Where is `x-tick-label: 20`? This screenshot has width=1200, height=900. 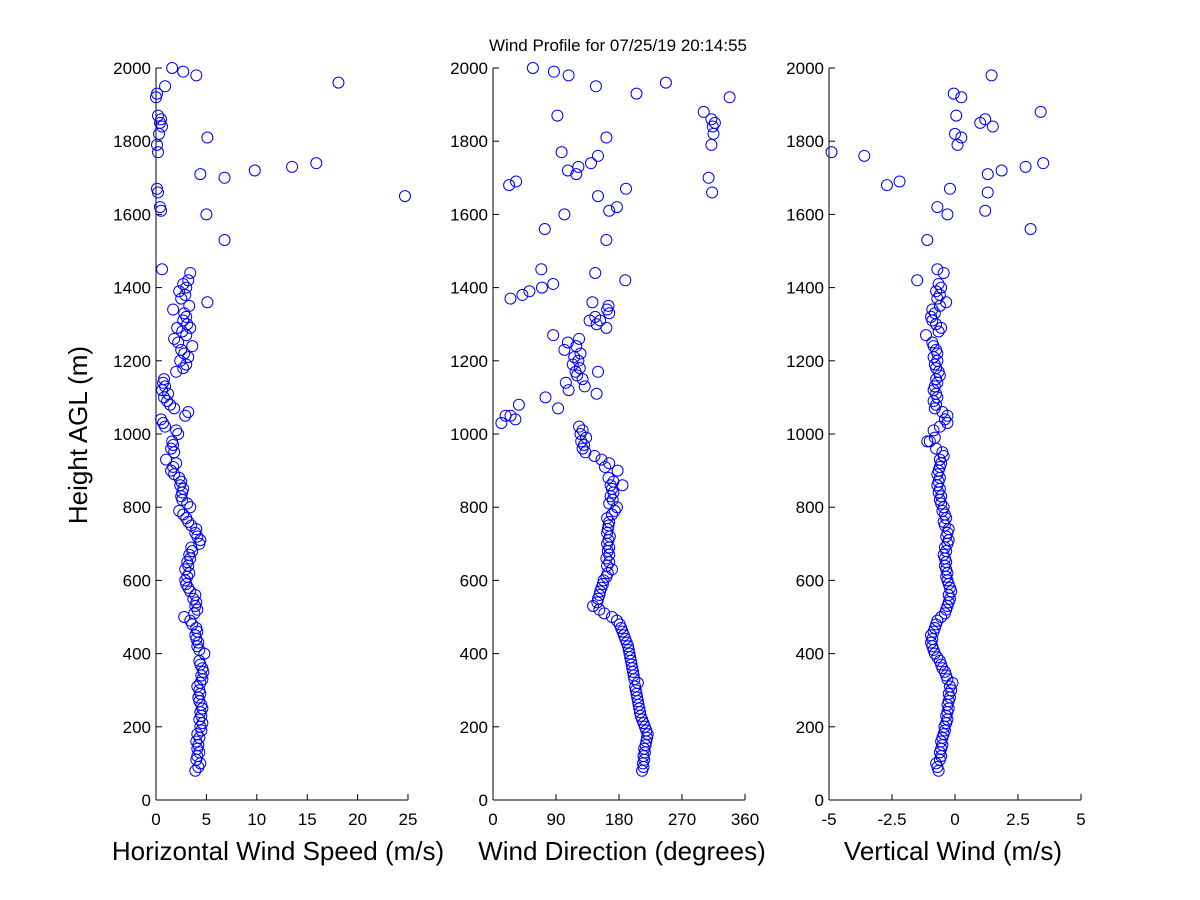 x-tick-label: 20 is located at coordinates (357, 819).